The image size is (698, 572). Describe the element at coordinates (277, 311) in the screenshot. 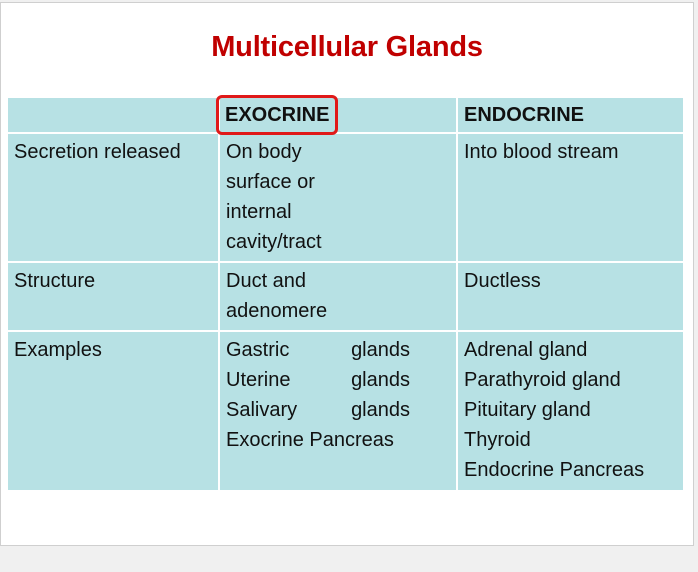

I see `cell-line: adenomere` at that location.